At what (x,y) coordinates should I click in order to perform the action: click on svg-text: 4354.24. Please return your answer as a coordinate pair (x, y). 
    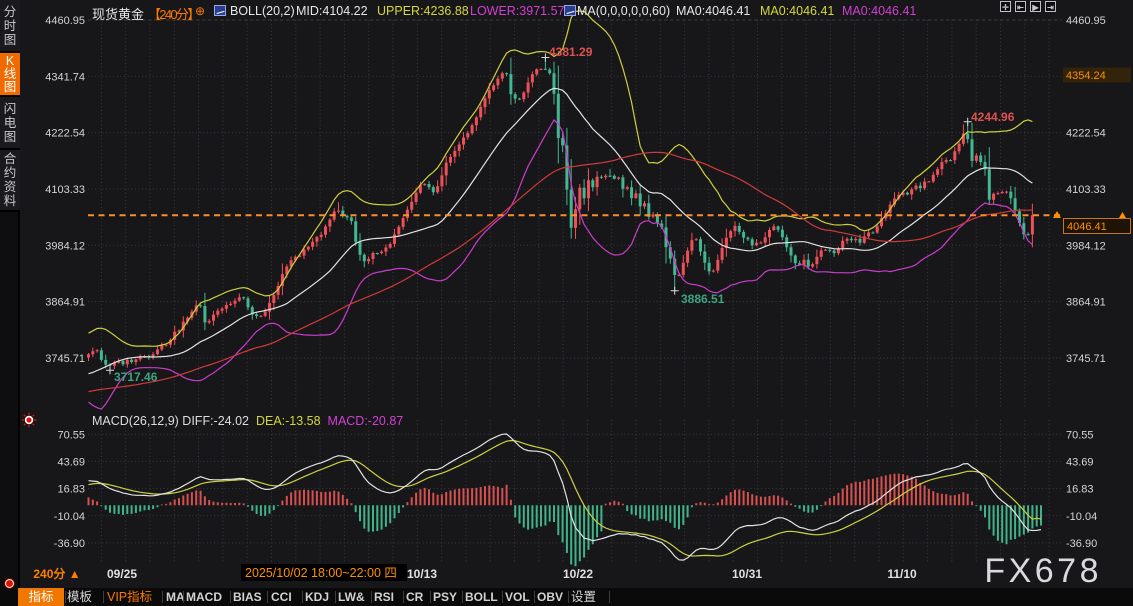
    Looking at the image, I should click on (1086, 76).